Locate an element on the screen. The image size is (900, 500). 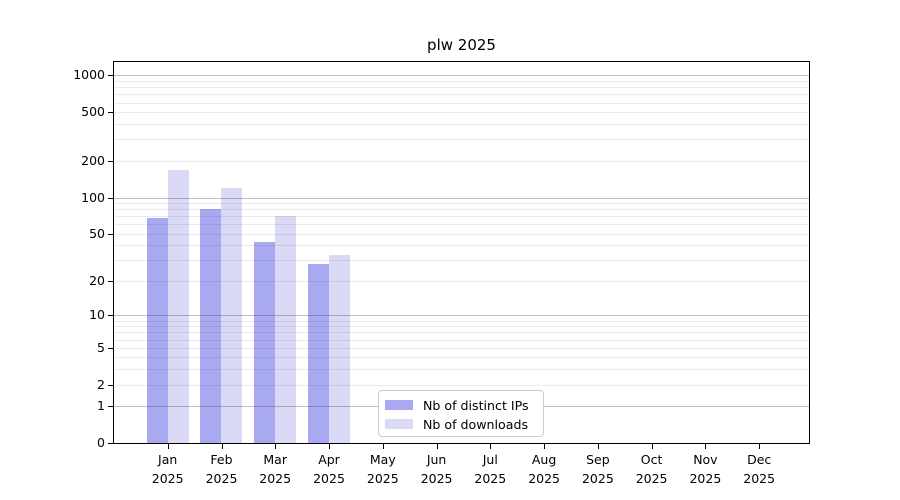
legend-swatch-downloads is located at coordinates (399, 424).